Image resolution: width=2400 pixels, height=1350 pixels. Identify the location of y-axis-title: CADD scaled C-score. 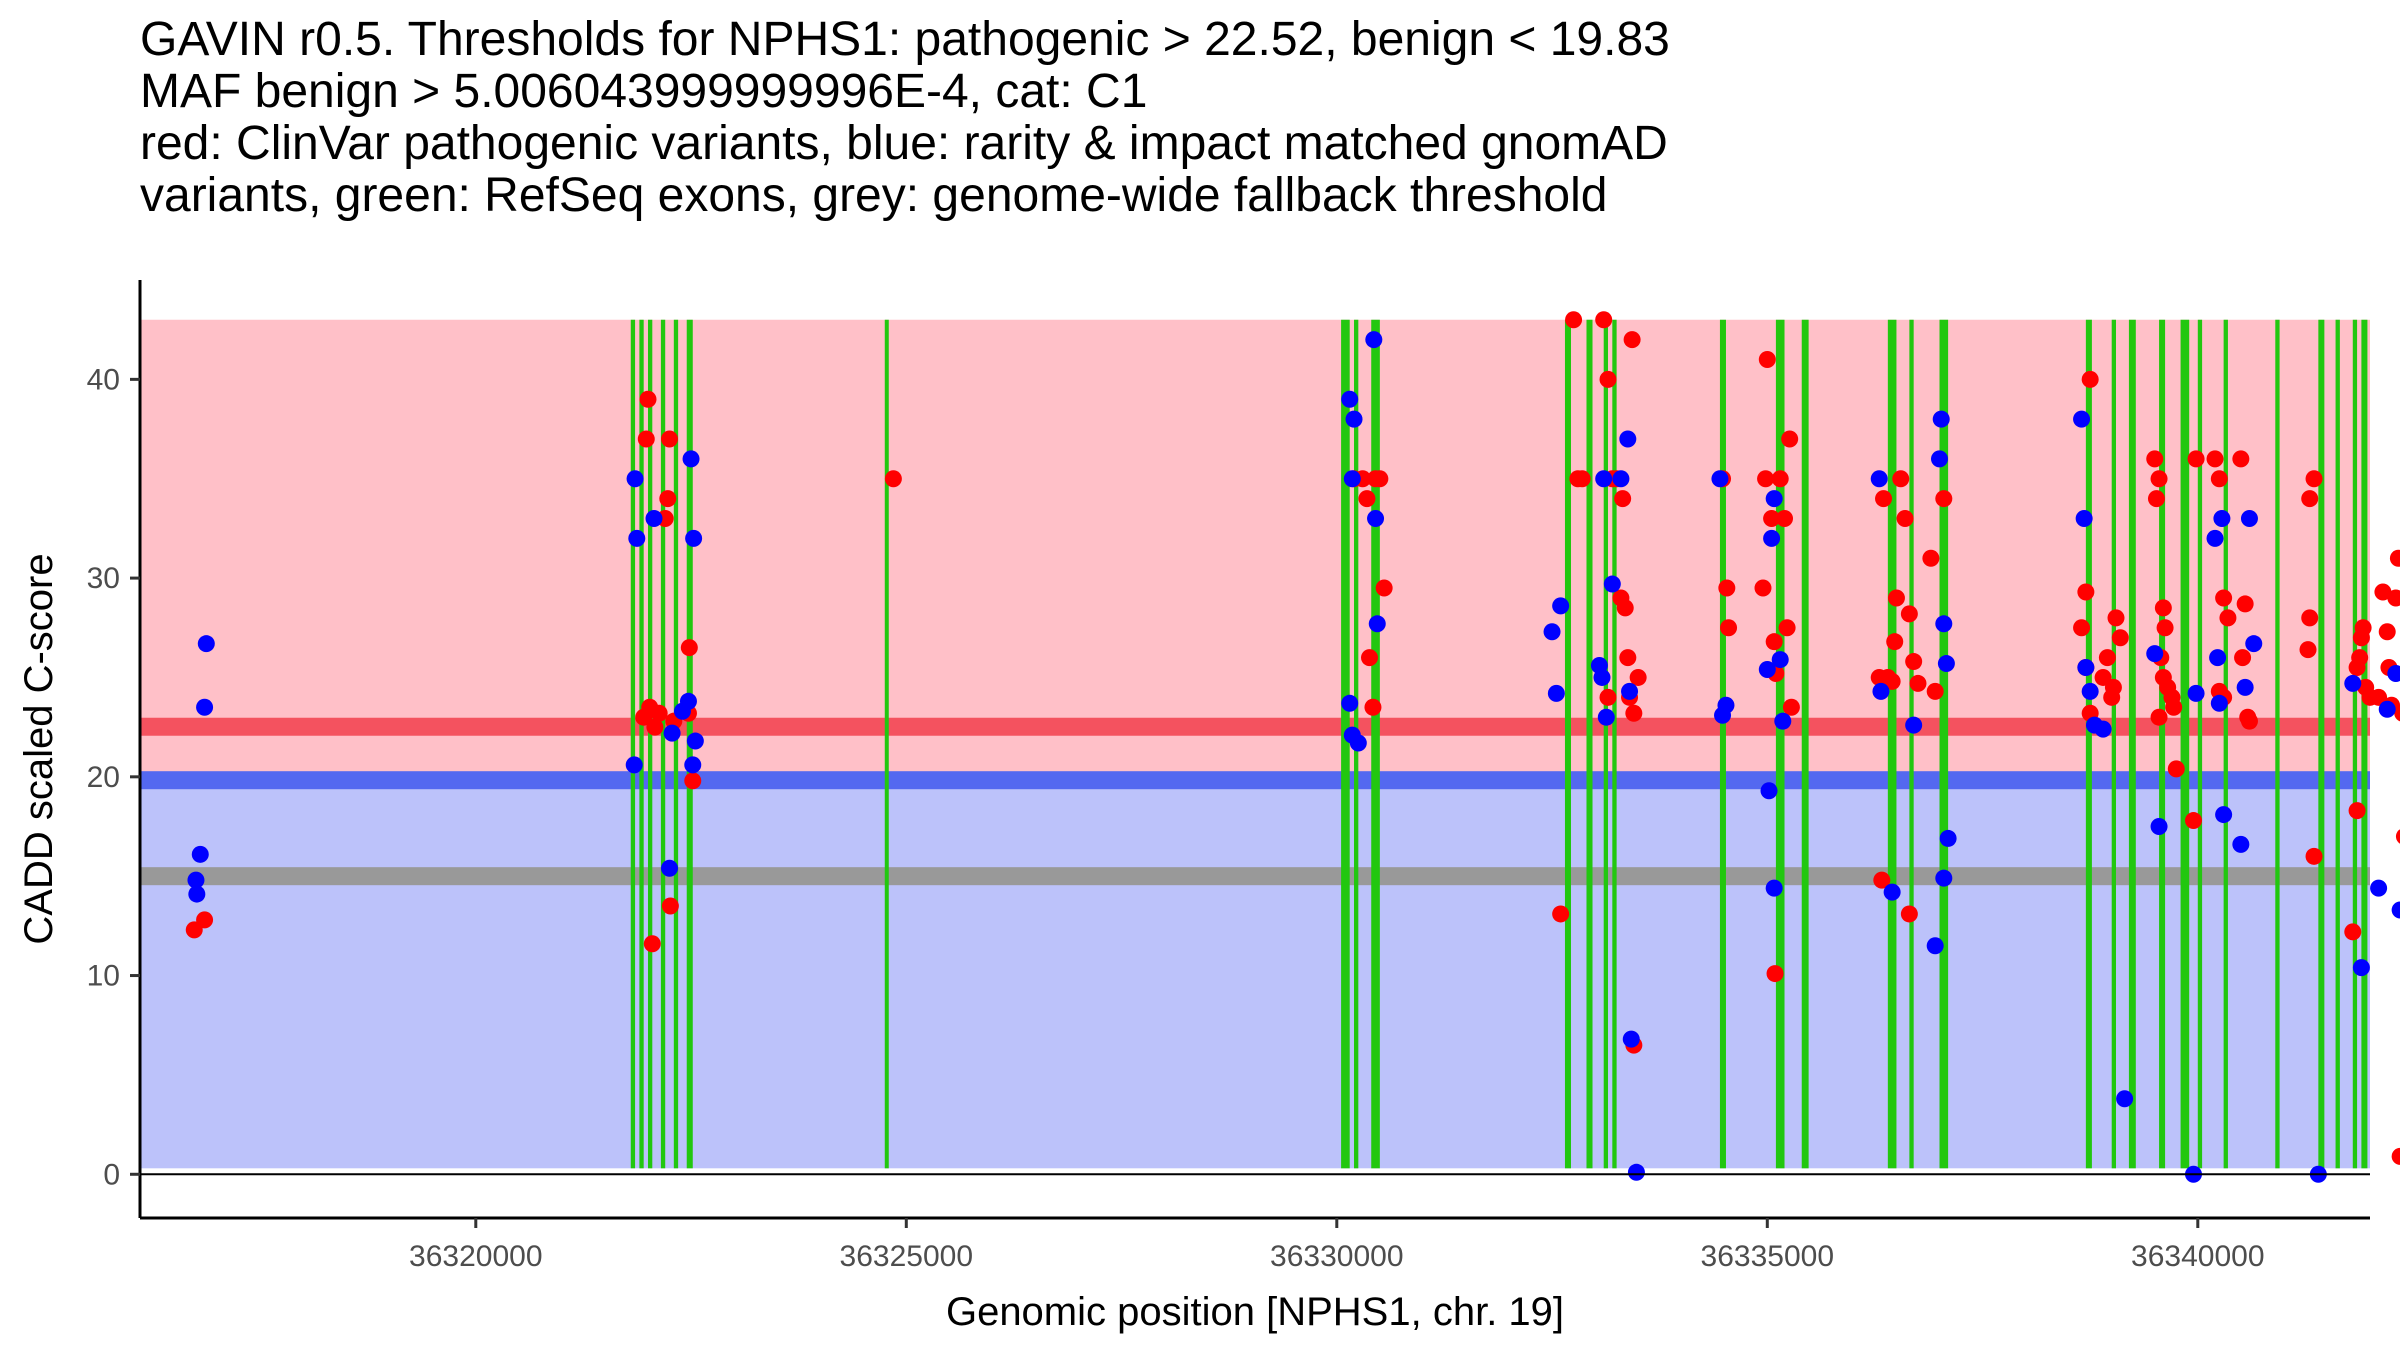
(39, 748).